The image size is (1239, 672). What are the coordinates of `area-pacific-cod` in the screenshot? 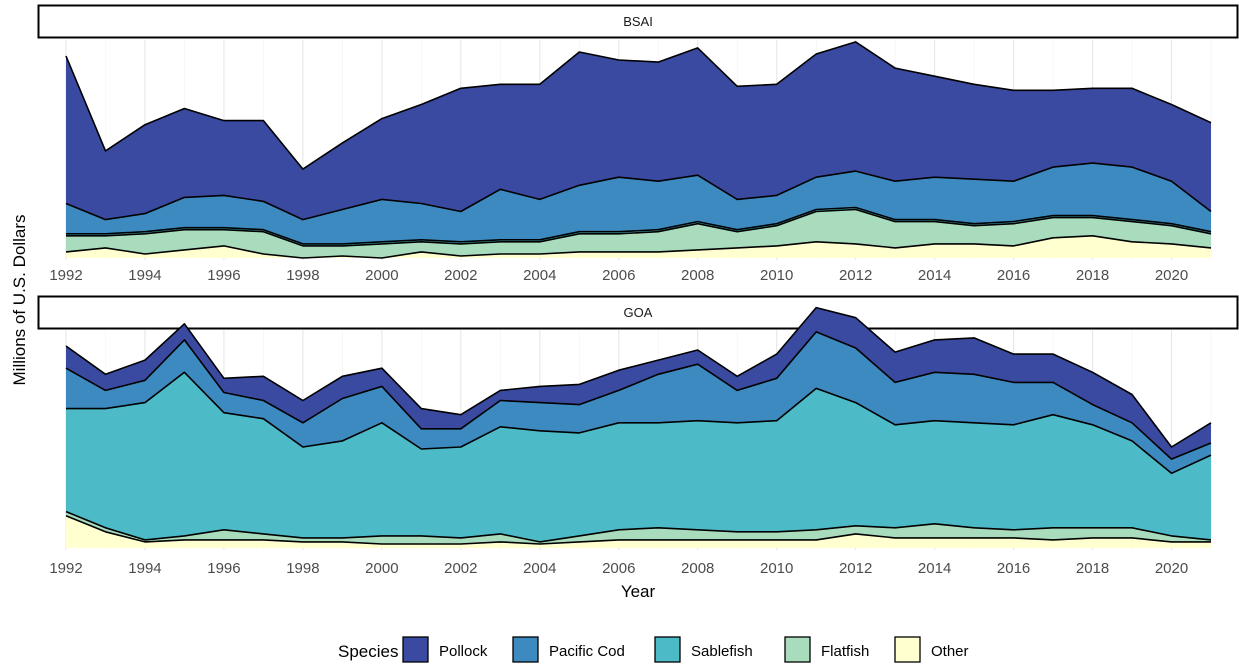 It's located at (638, 203).